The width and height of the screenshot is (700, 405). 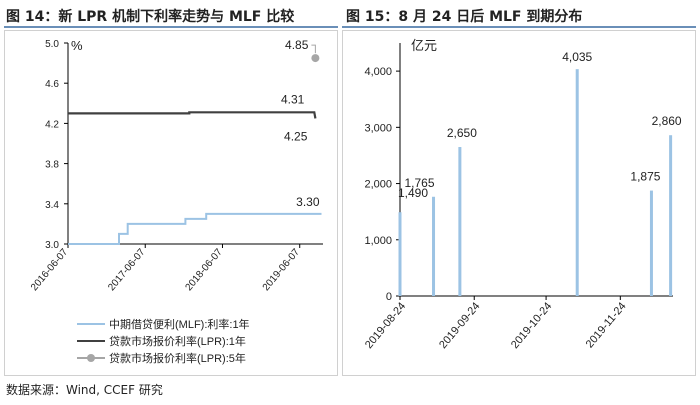 What do you see at coordinates (282, 270) in the screenshot?
I see `x-tick-label: 2019-06-07` at bounding box center [282, 270].